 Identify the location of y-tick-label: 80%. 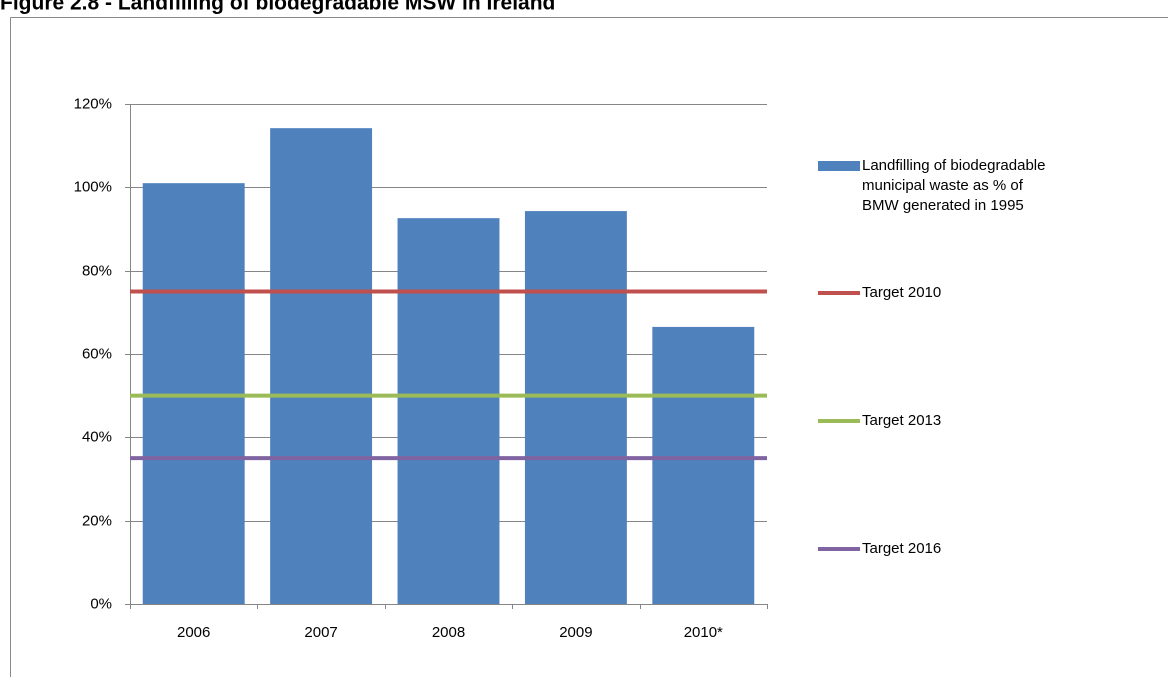
(97, 270).